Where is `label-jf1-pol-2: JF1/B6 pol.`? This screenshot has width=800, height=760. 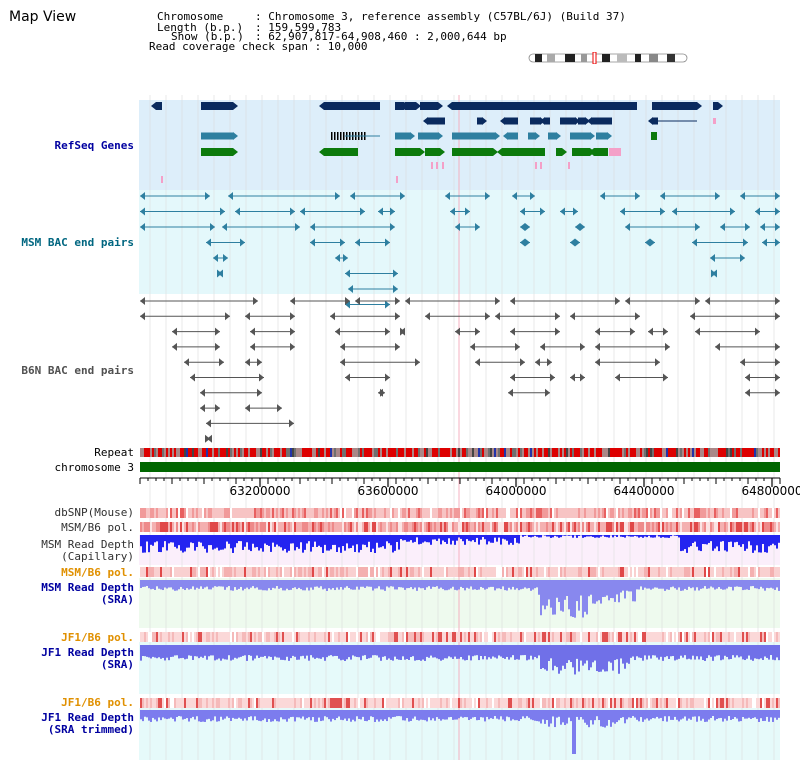
label-jf1-pol-2: JF1/B6 pol. is located at coordinates (97, 702).